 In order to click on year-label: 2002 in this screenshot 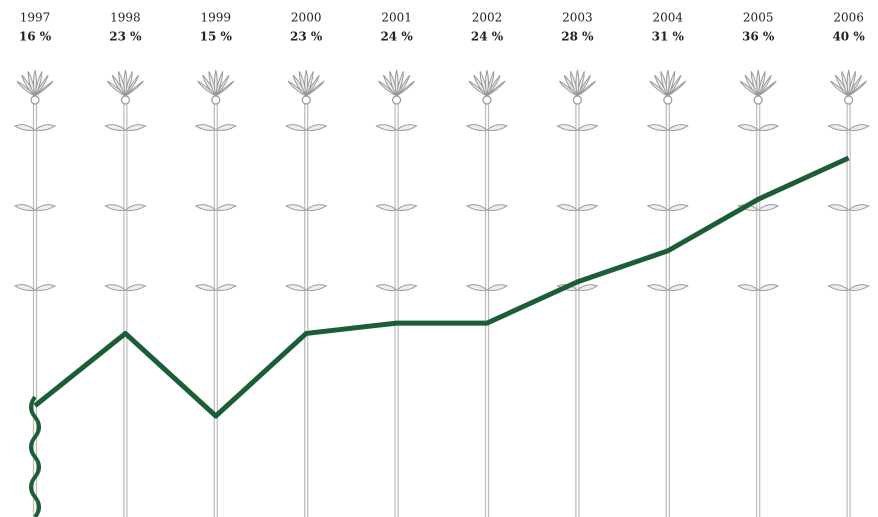, I will do `click(487, 18)`.